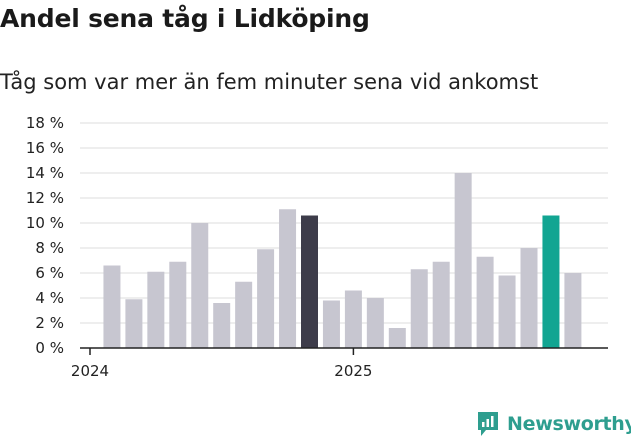  I want to click on y-tick-label: 16 %, so click(45, 148).